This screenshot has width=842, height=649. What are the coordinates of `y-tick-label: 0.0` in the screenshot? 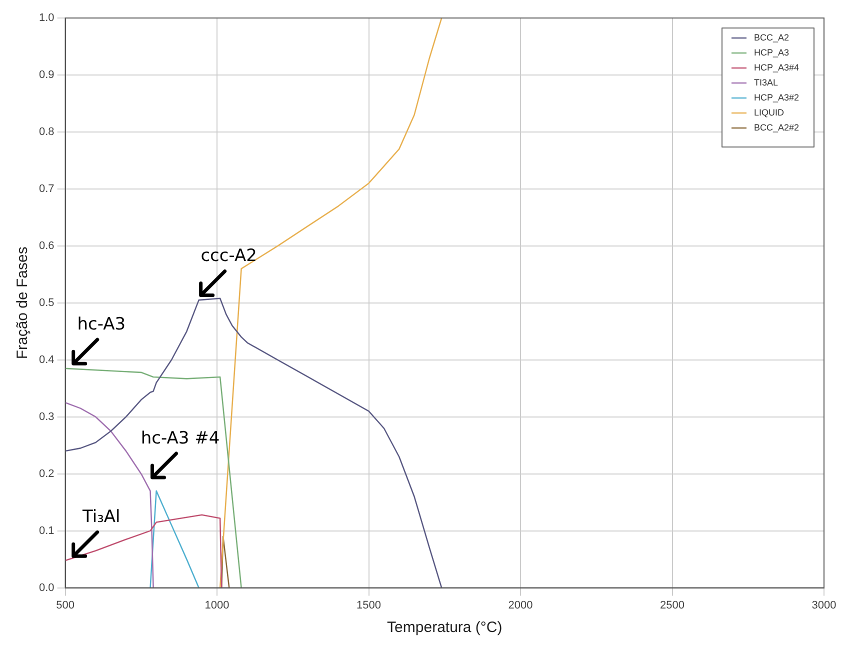 It's located at (46, 588).